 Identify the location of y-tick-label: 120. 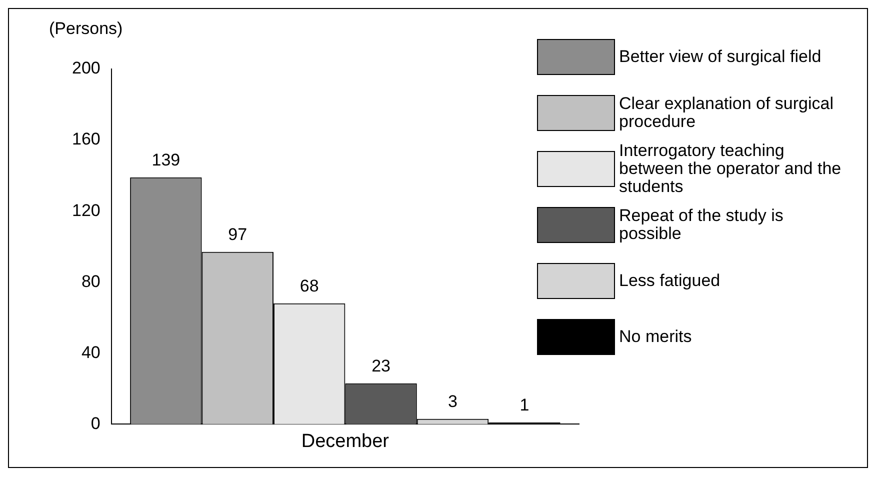
(86, 210).